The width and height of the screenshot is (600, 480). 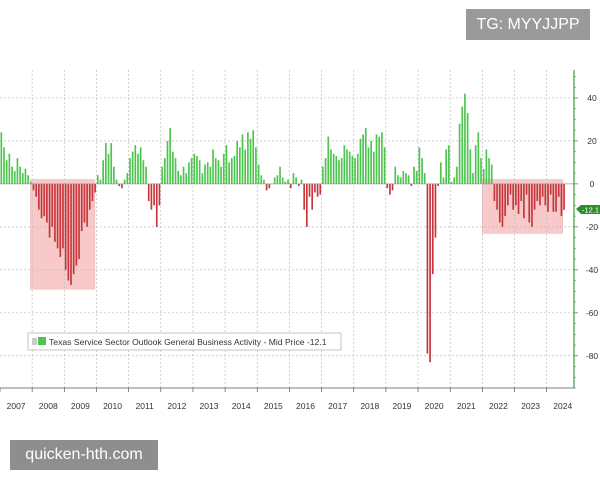 What do you see at coordinates (498, 406) in the screenshot?
I see `x-tick-label: 2022` at bounding box center [498, 406].